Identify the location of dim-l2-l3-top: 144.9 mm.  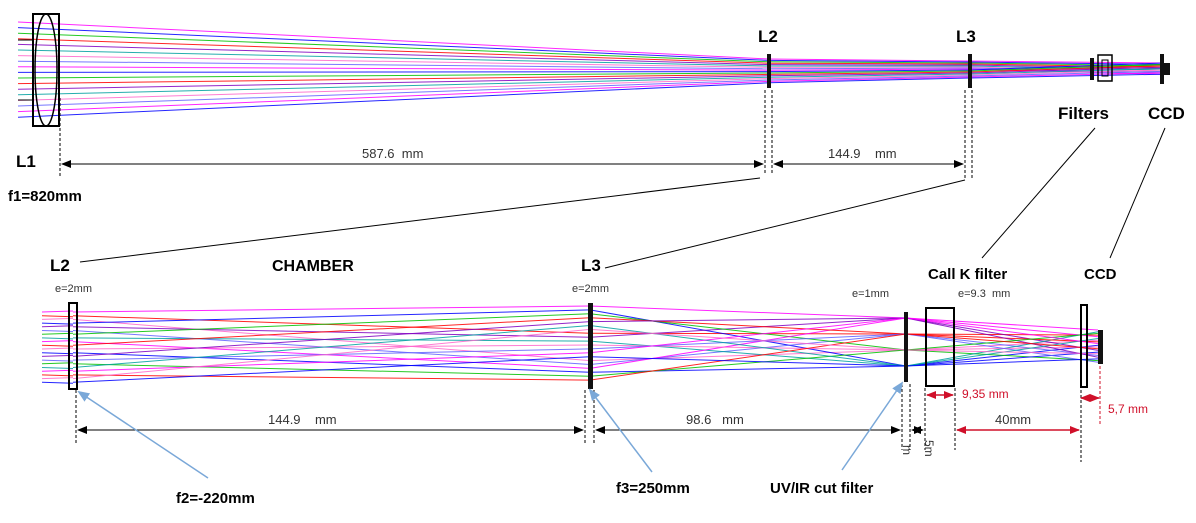
(862, 153).